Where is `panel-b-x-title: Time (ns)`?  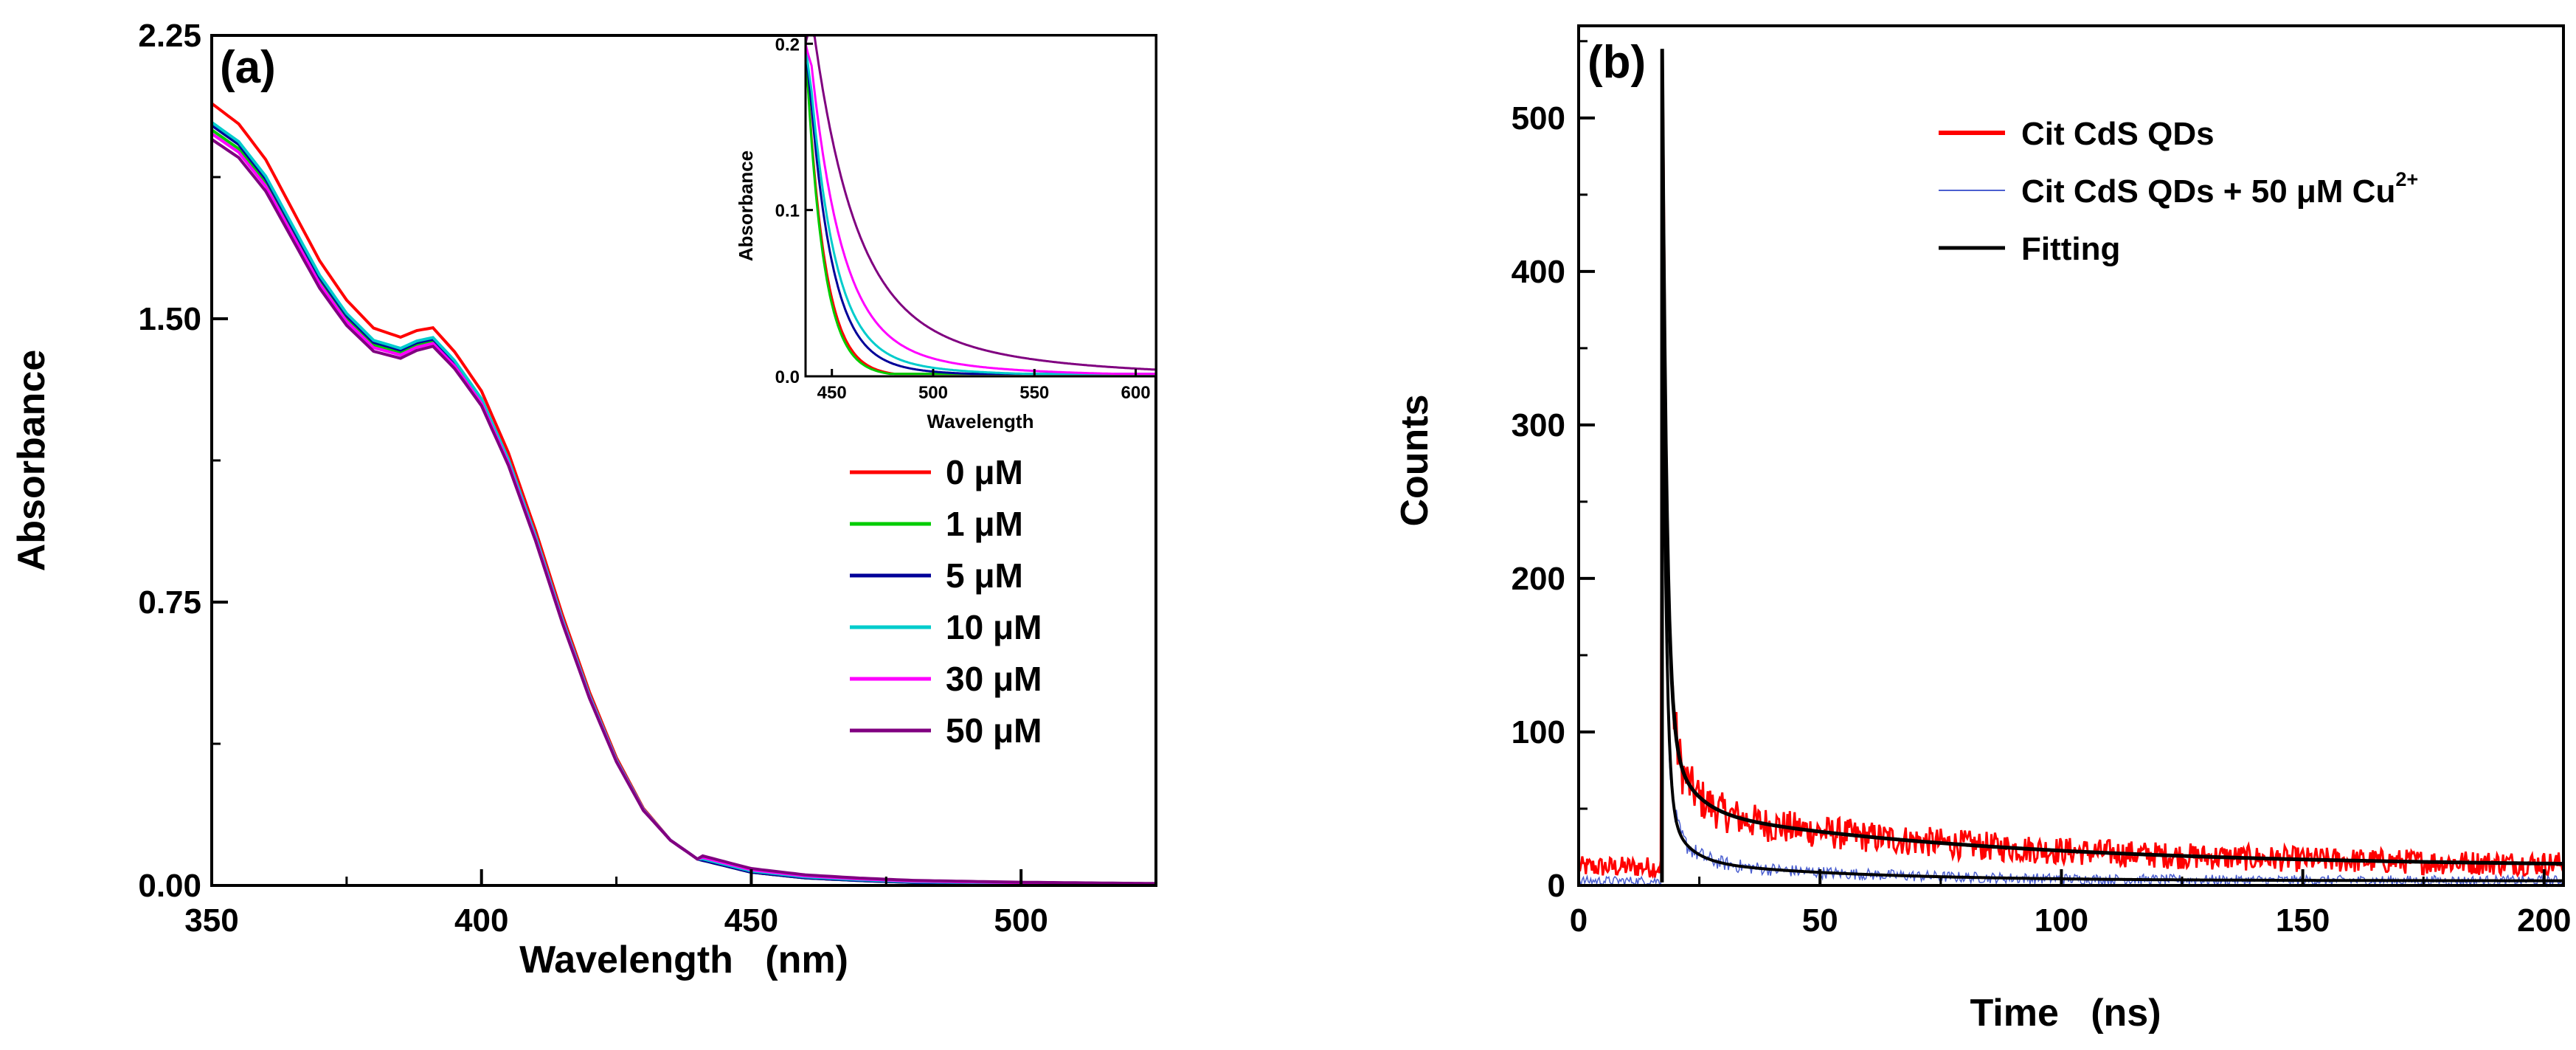
panel-b-x-title: Time (ns) is located at coordinates (2066, 1013).